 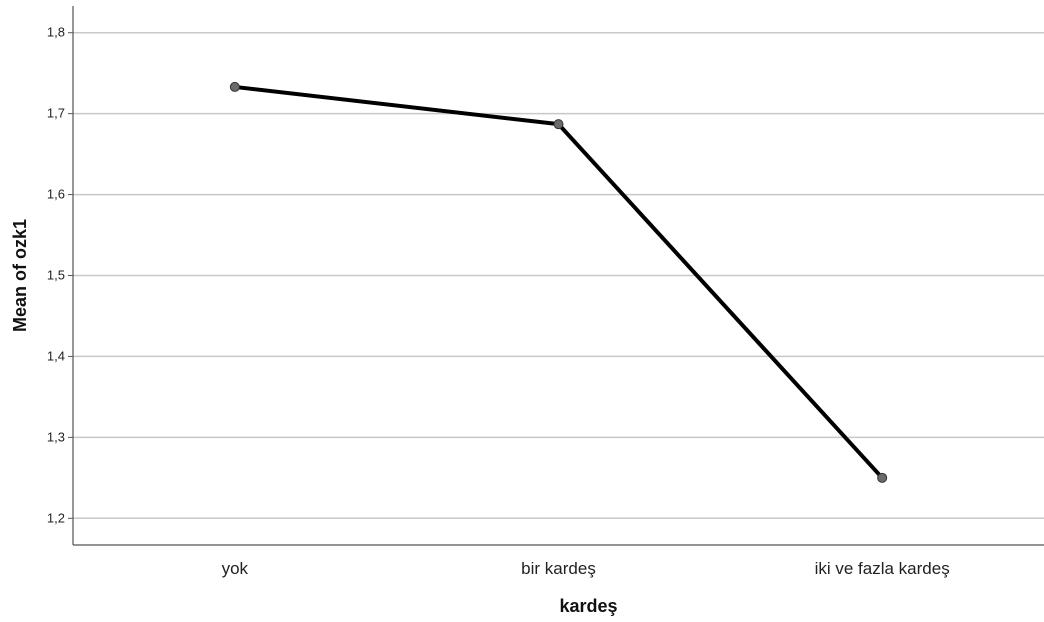 I want to click on y-tick-labels: 1,2 1,3 1,4 1,5 1,6 1,7 1,8, so click(x=60, y=275).